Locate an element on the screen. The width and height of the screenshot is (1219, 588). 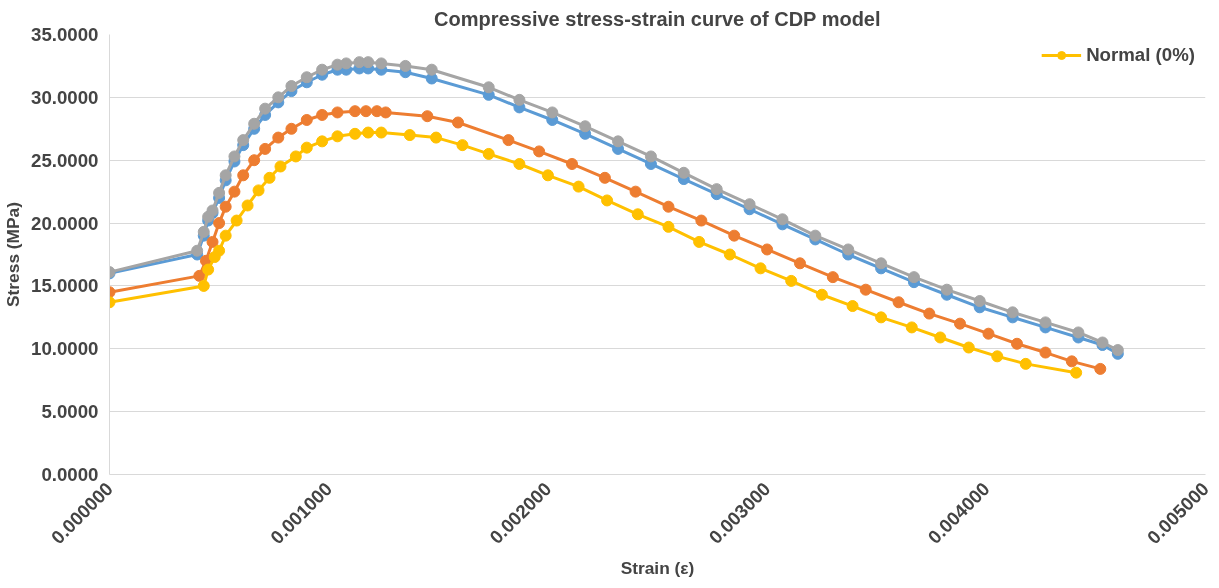
y-tick-label: 0.0000 is located at coordinates (70, 474).